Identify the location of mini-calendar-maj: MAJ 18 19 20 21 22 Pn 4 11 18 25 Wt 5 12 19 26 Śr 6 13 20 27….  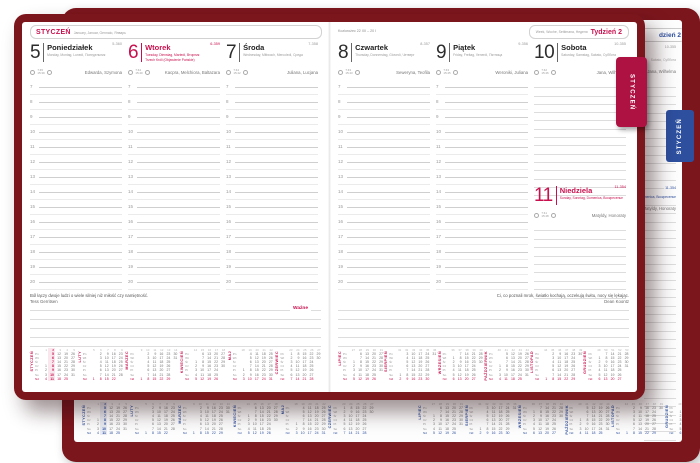
(304, 418).